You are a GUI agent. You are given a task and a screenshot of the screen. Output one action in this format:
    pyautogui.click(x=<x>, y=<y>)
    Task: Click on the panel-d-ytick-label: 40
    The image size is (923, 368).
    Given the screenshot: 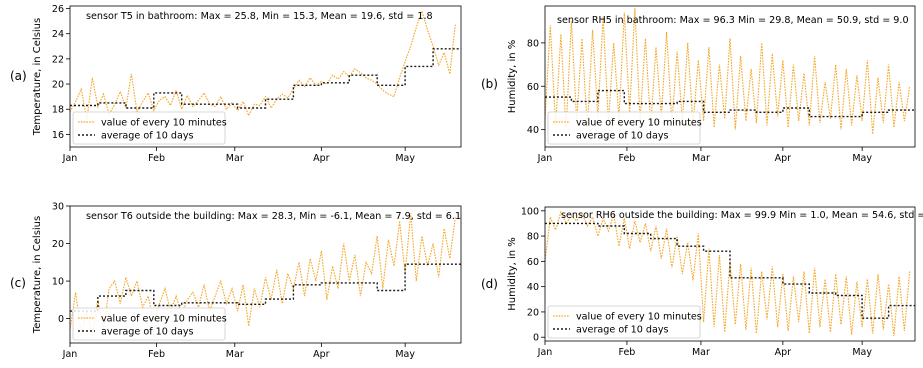 What is the action you would take?
    pyautogui.click(x=533, y=287)
    